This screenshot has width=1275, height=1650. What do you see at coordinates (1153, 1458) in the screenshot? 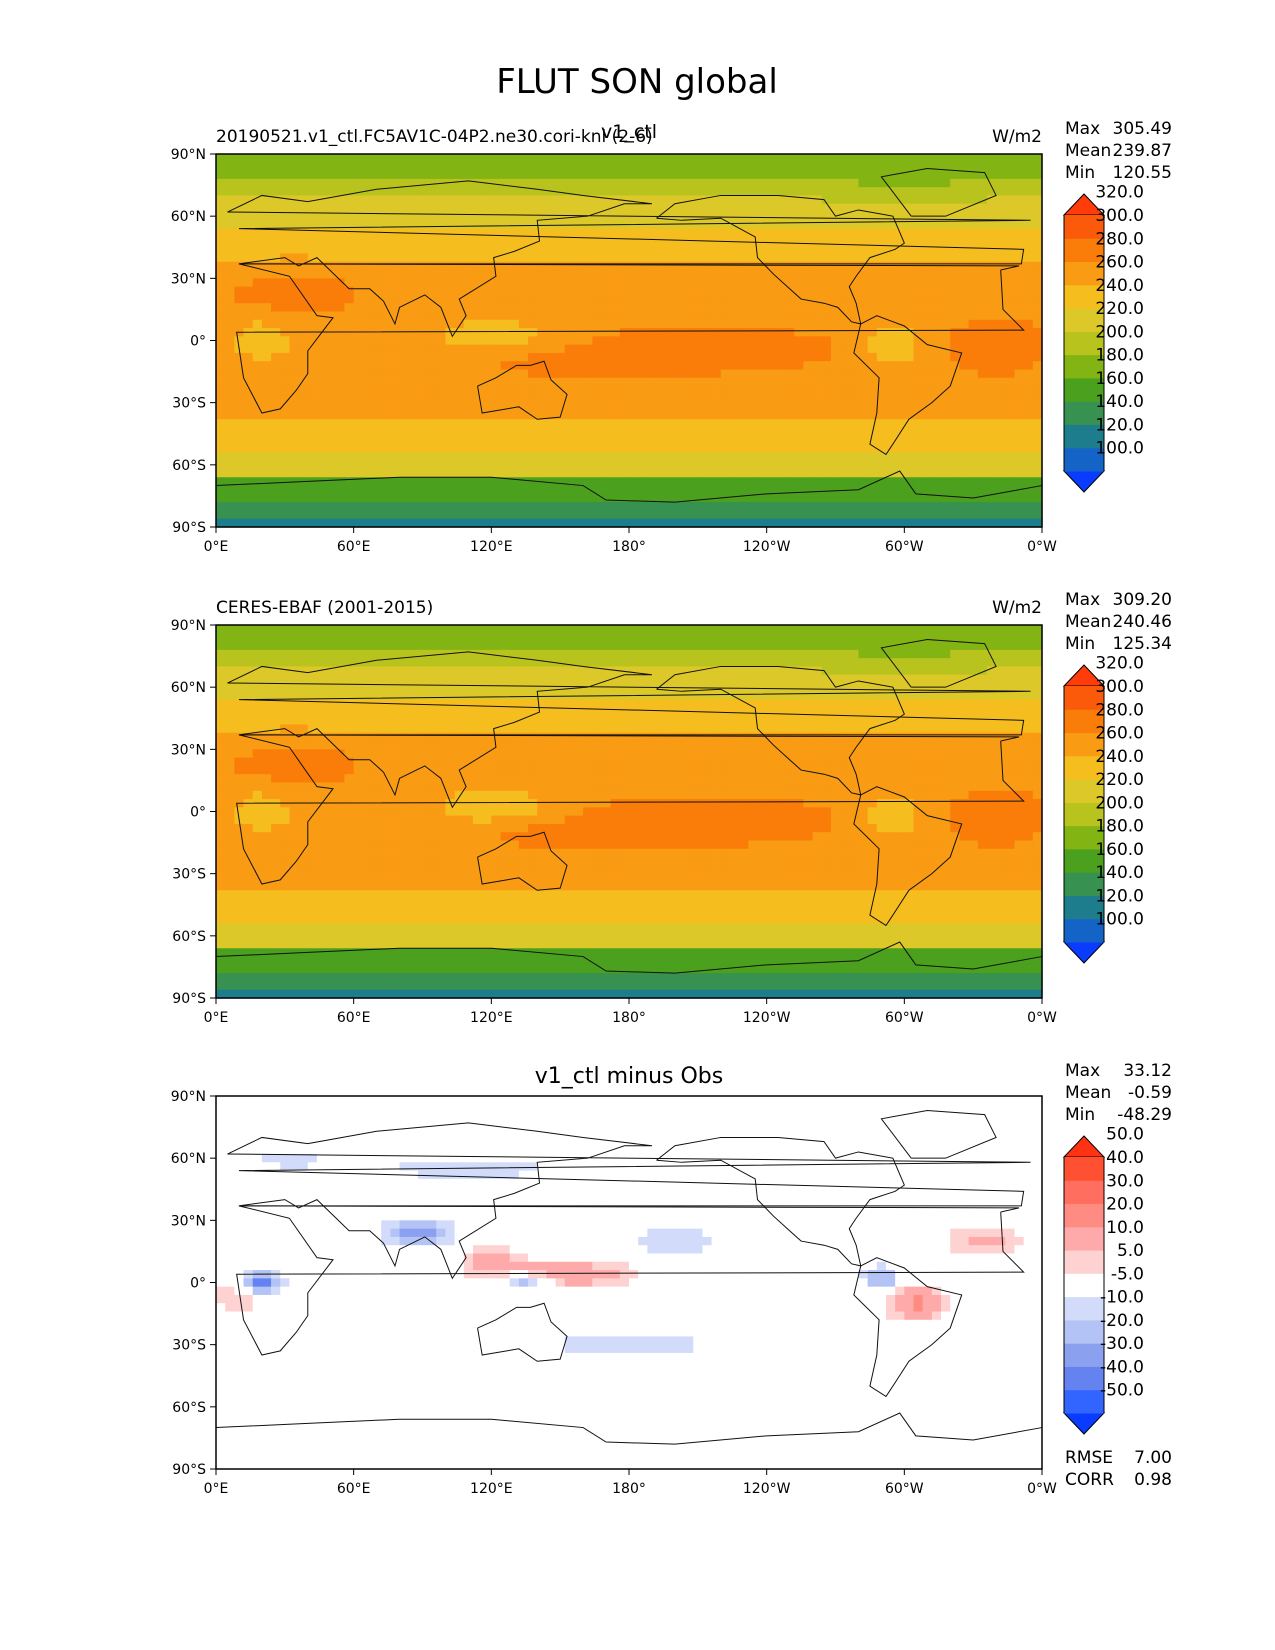
I see `stat-value-rmse: 7.00` at bounding box center [1153, 1458].